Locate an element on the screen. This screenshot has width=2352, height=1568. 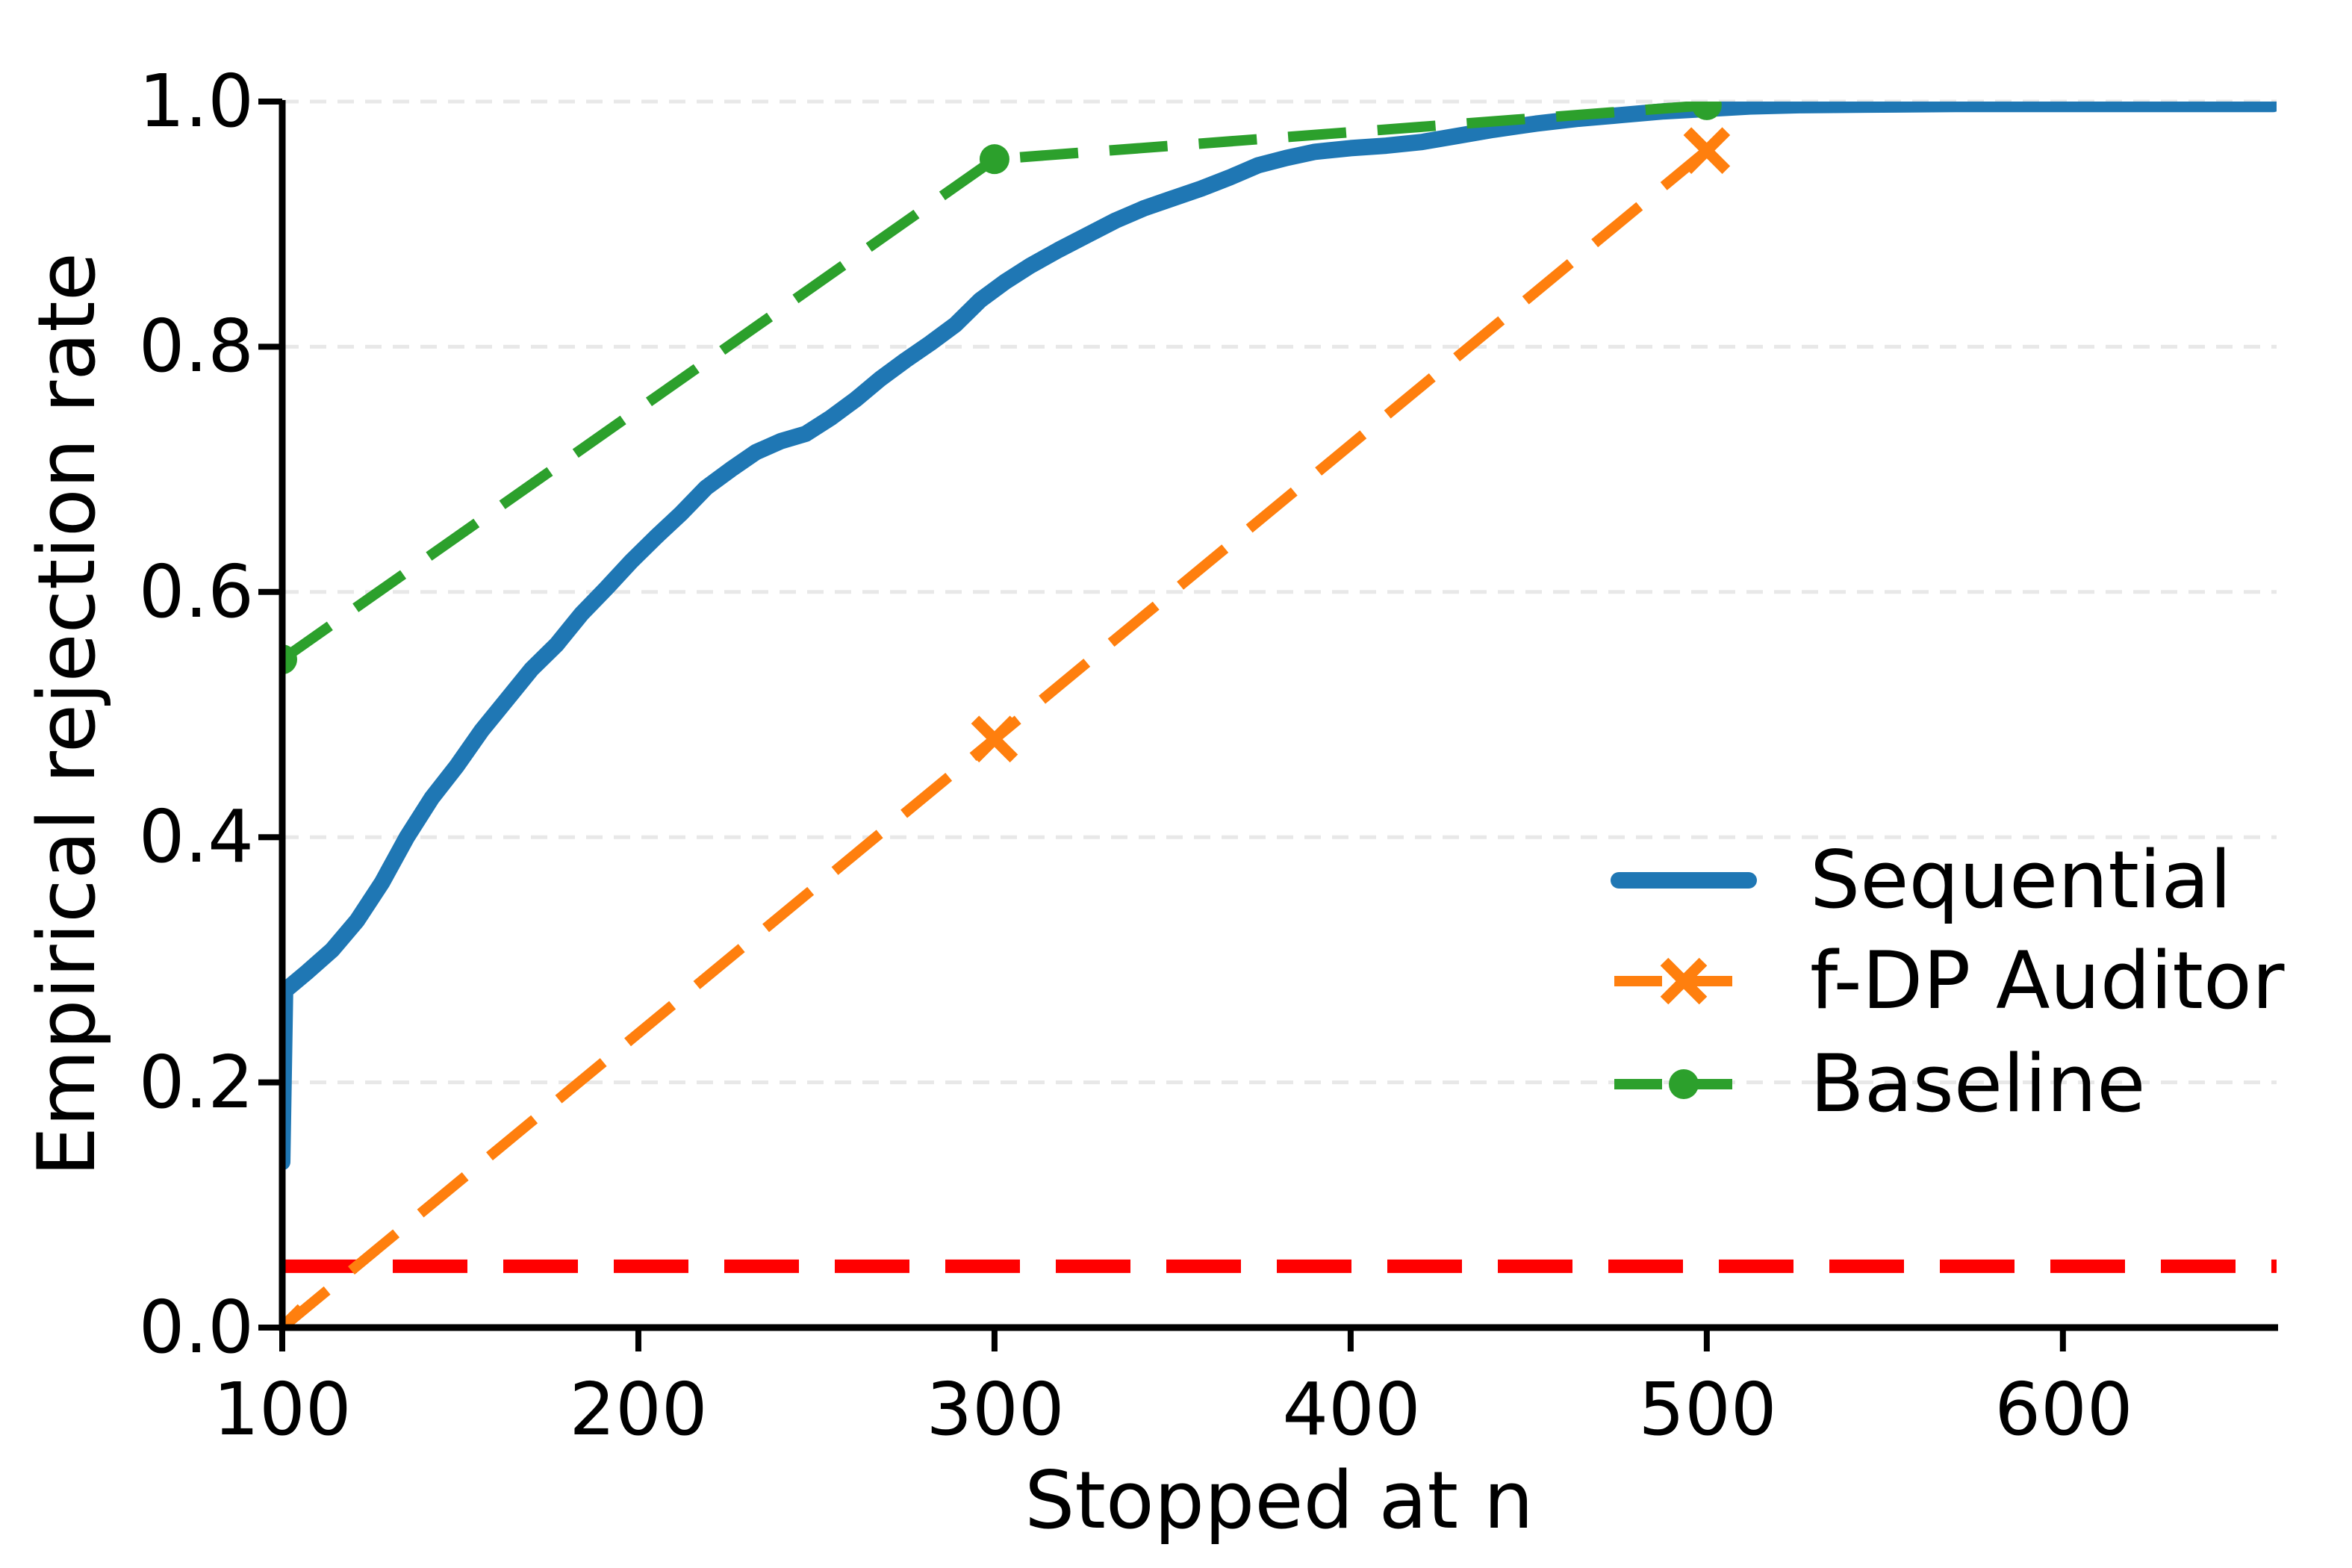
y-axis-label: Empirical rejection rate is located at coordinates (67, 714).